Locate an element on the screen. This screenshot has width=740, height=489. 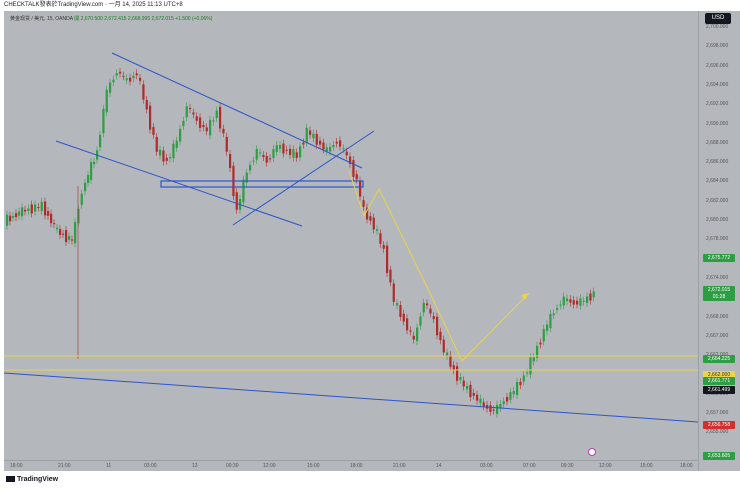
price-tick-label: 2,694.000 is located at coordinates (717, 84).